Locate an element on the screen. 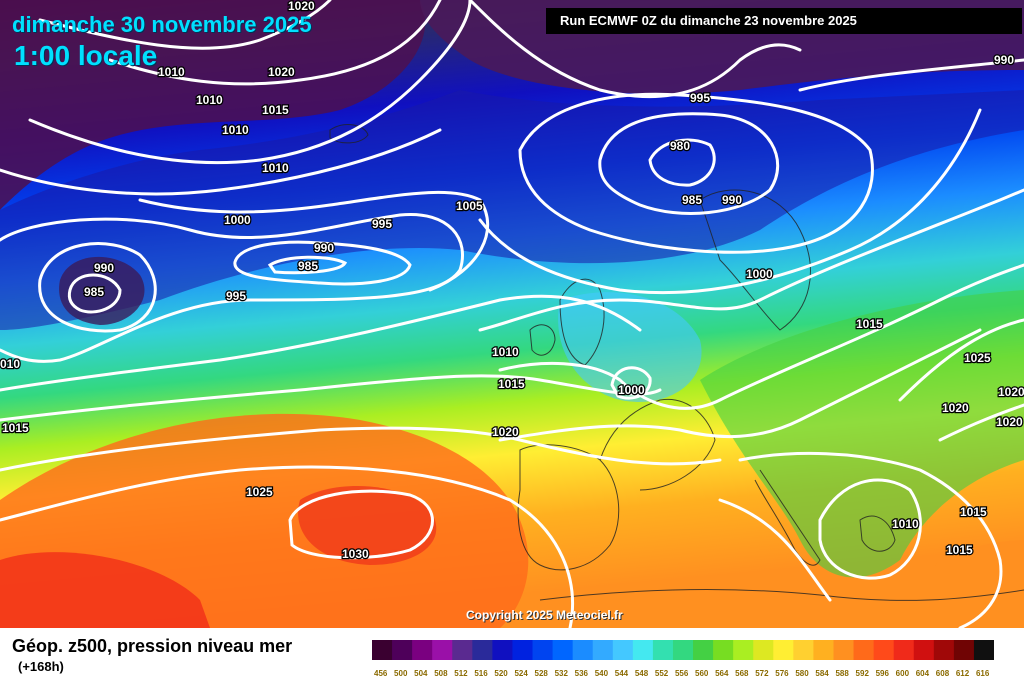  scale-label: 556 is located at coordinates (682, 673).